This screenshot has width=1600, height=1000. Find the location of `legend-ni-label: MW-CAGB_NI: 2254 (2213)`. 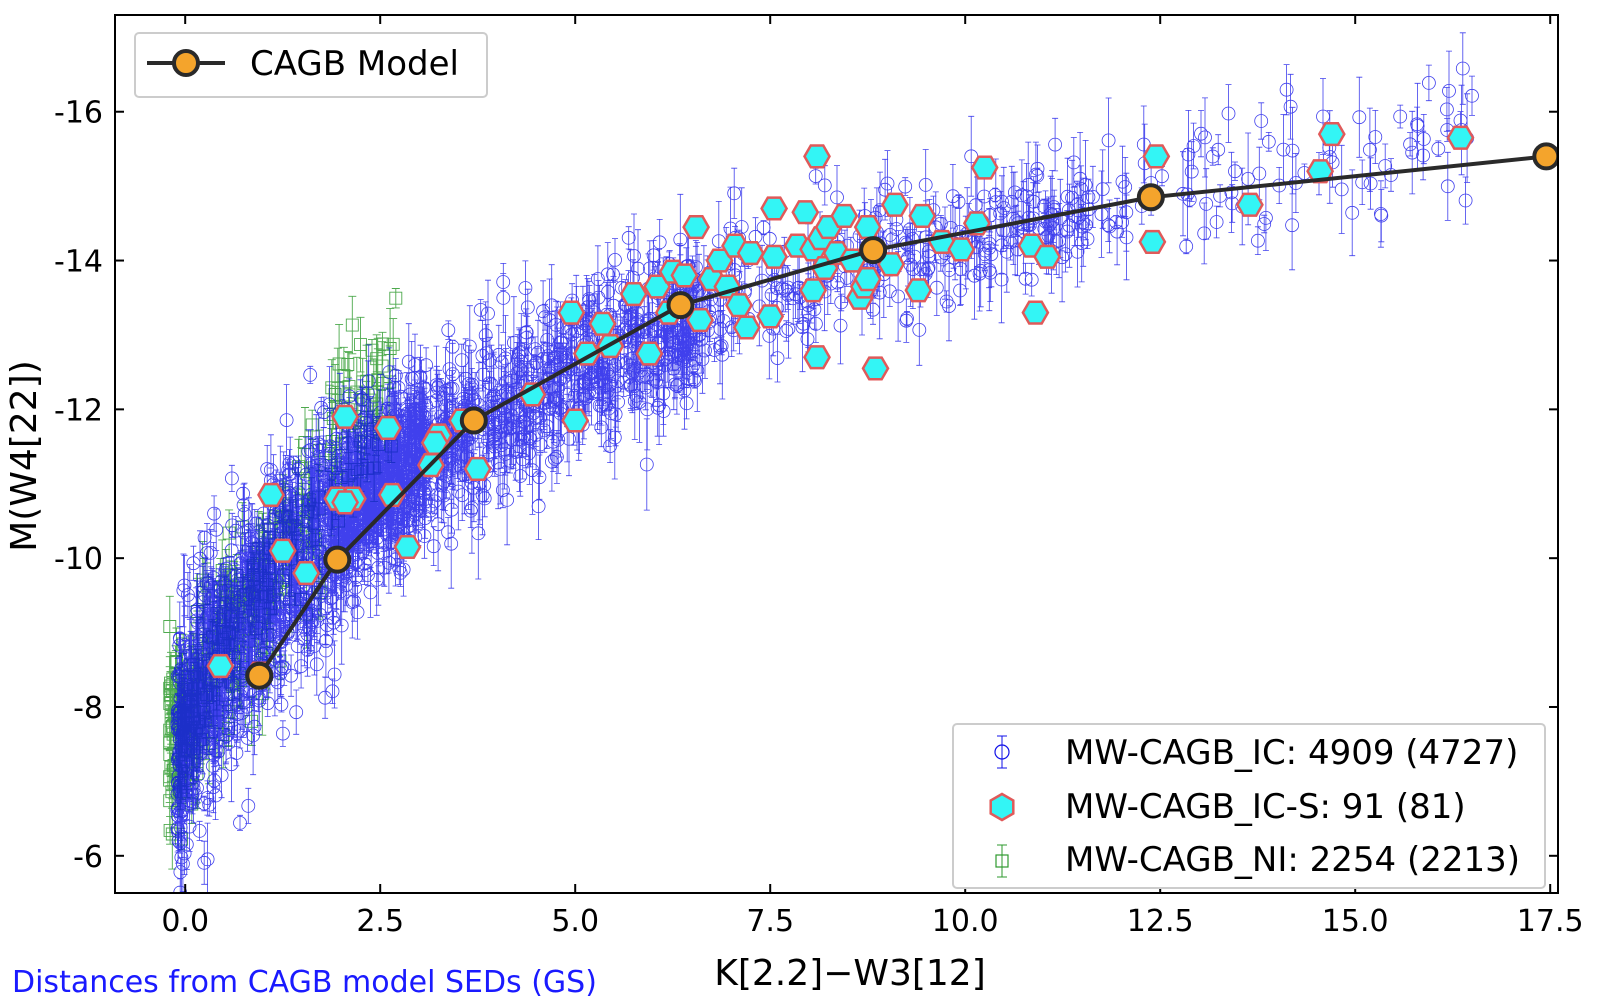

legend-ni-label: MW-CAGB_NI: 2254 (2213) is located at coordinates (1292, 860).